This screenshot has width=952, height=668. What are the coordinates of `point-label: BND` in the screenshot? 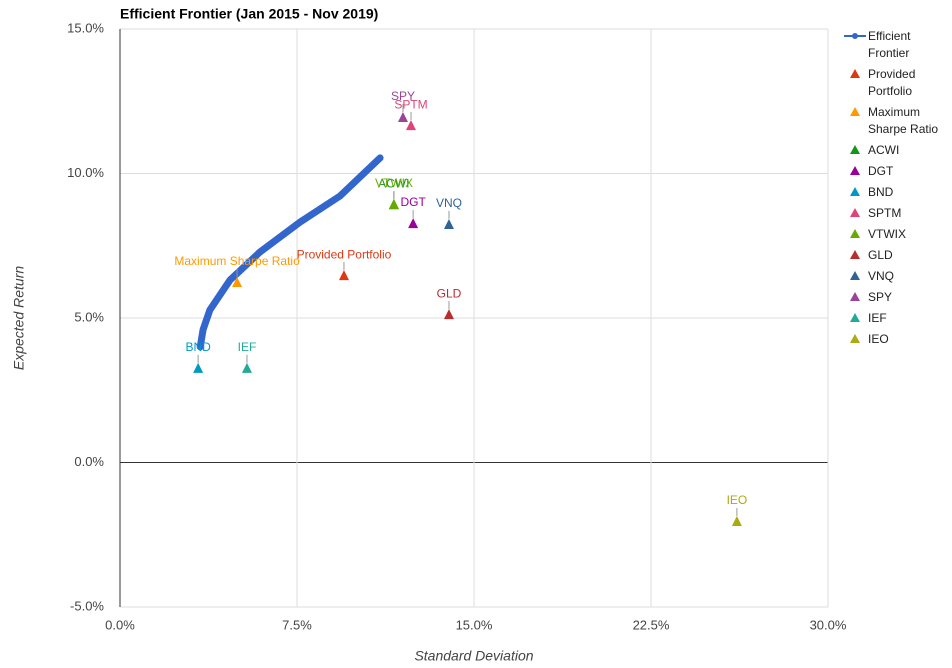 It's located at (198, 347).